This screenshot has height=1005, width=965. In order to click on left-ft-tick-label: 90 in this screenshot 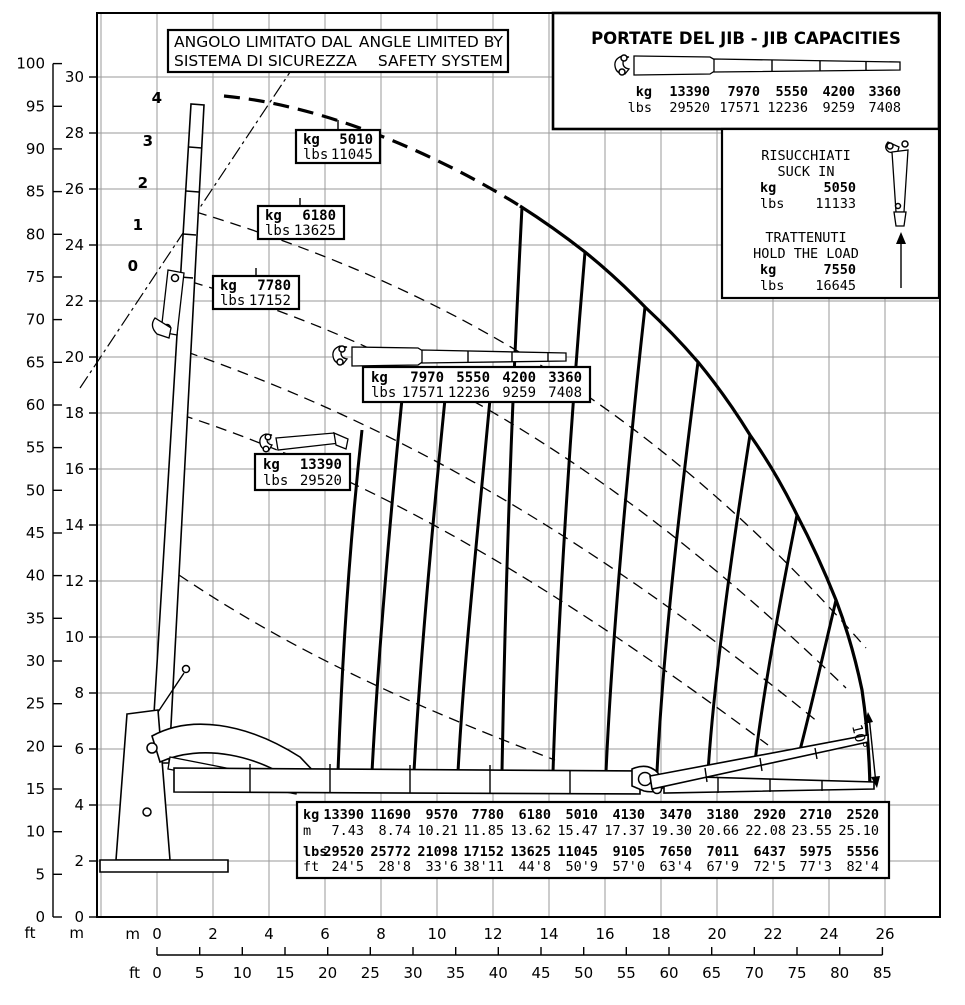, I will do `click(35, 149)`.